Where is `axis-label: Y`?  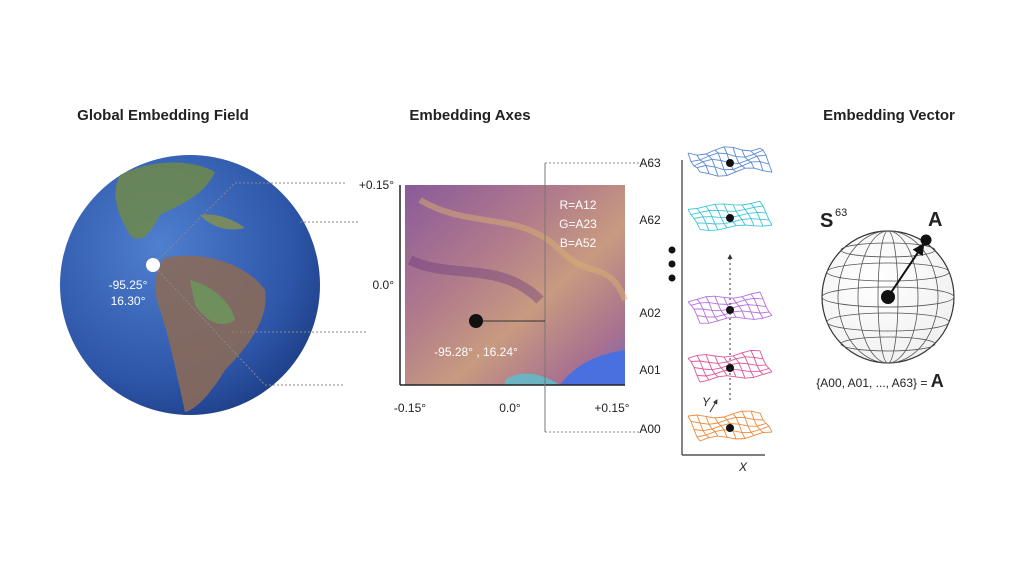
axis-label: Y is located at coordinates (706, 402).